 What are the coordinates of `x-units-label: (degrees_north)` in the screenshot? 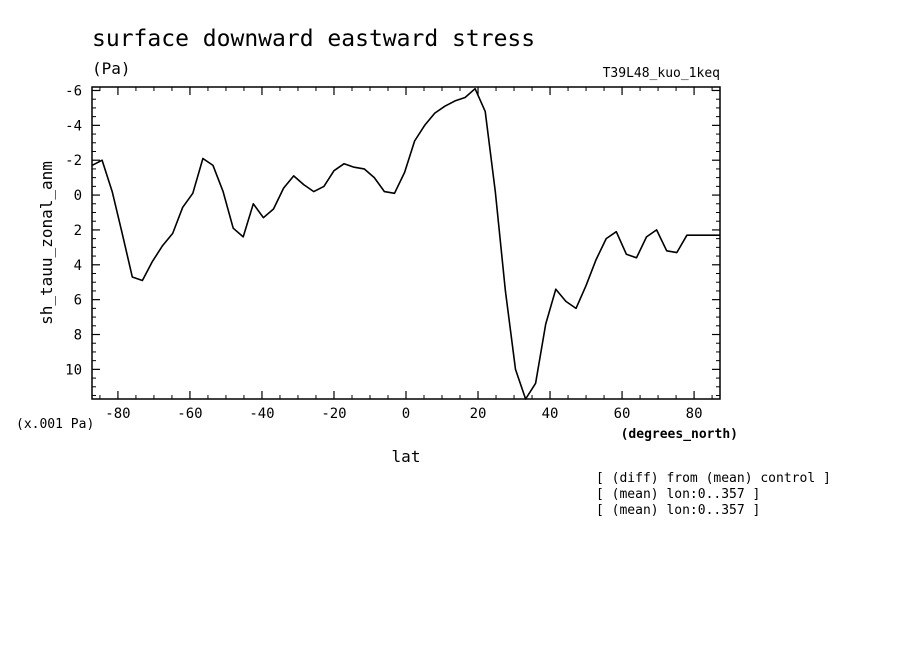 It's located at (679, 434).